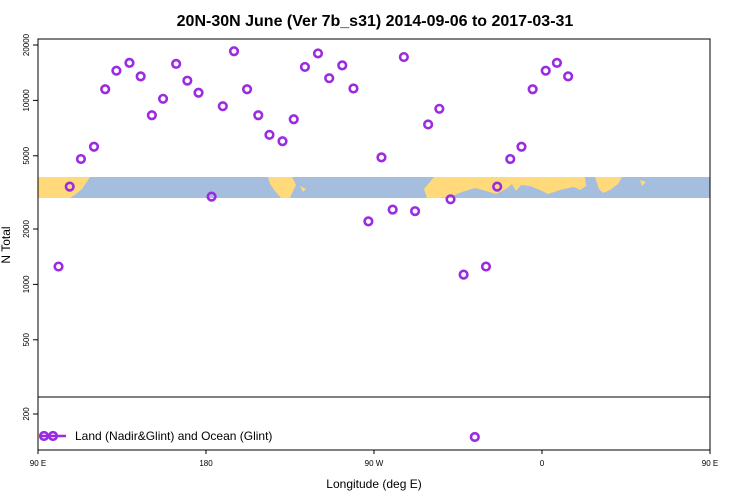  I want to click on y-tick-label: 200, so click(26, 414).